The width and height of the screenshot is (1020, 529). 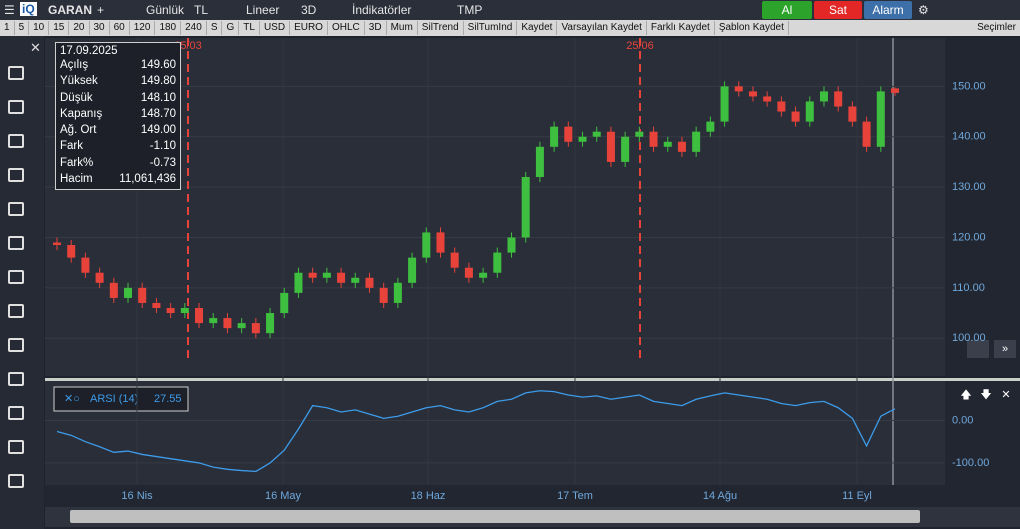 I want to click on selections: Seçimler, so click(x=996, y=27).